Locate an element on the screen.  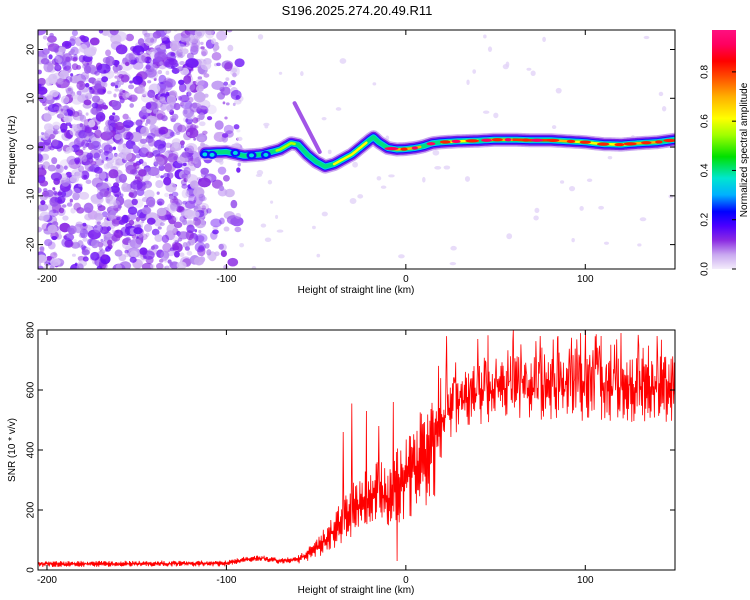
snr-x-tick-label: -100 is located at coordinates (226, 580).